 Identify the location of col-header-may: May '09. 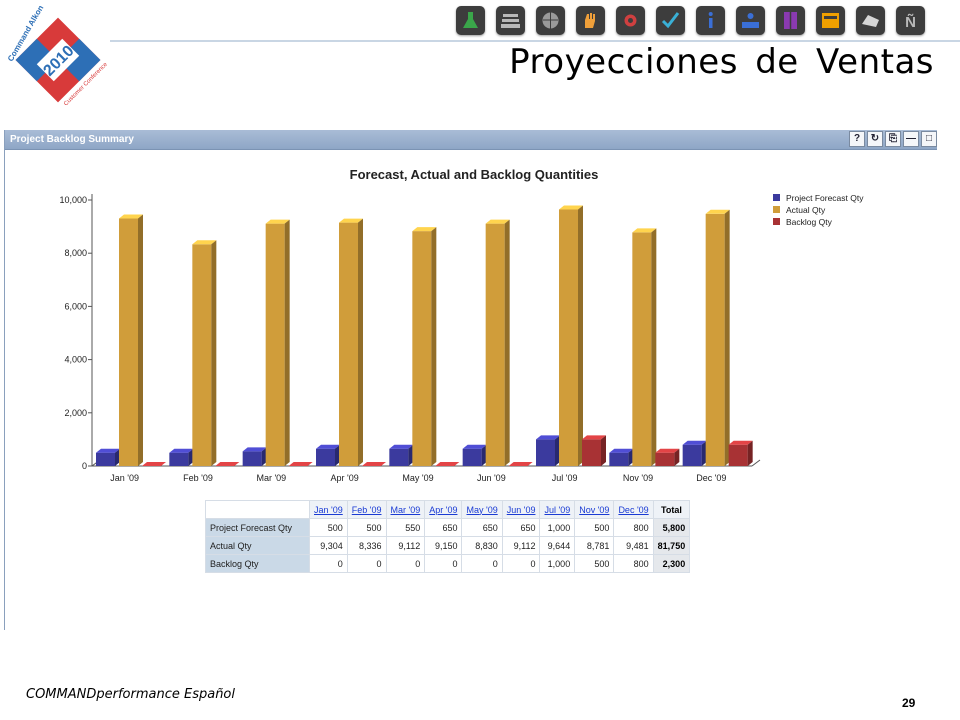
(482, 509).